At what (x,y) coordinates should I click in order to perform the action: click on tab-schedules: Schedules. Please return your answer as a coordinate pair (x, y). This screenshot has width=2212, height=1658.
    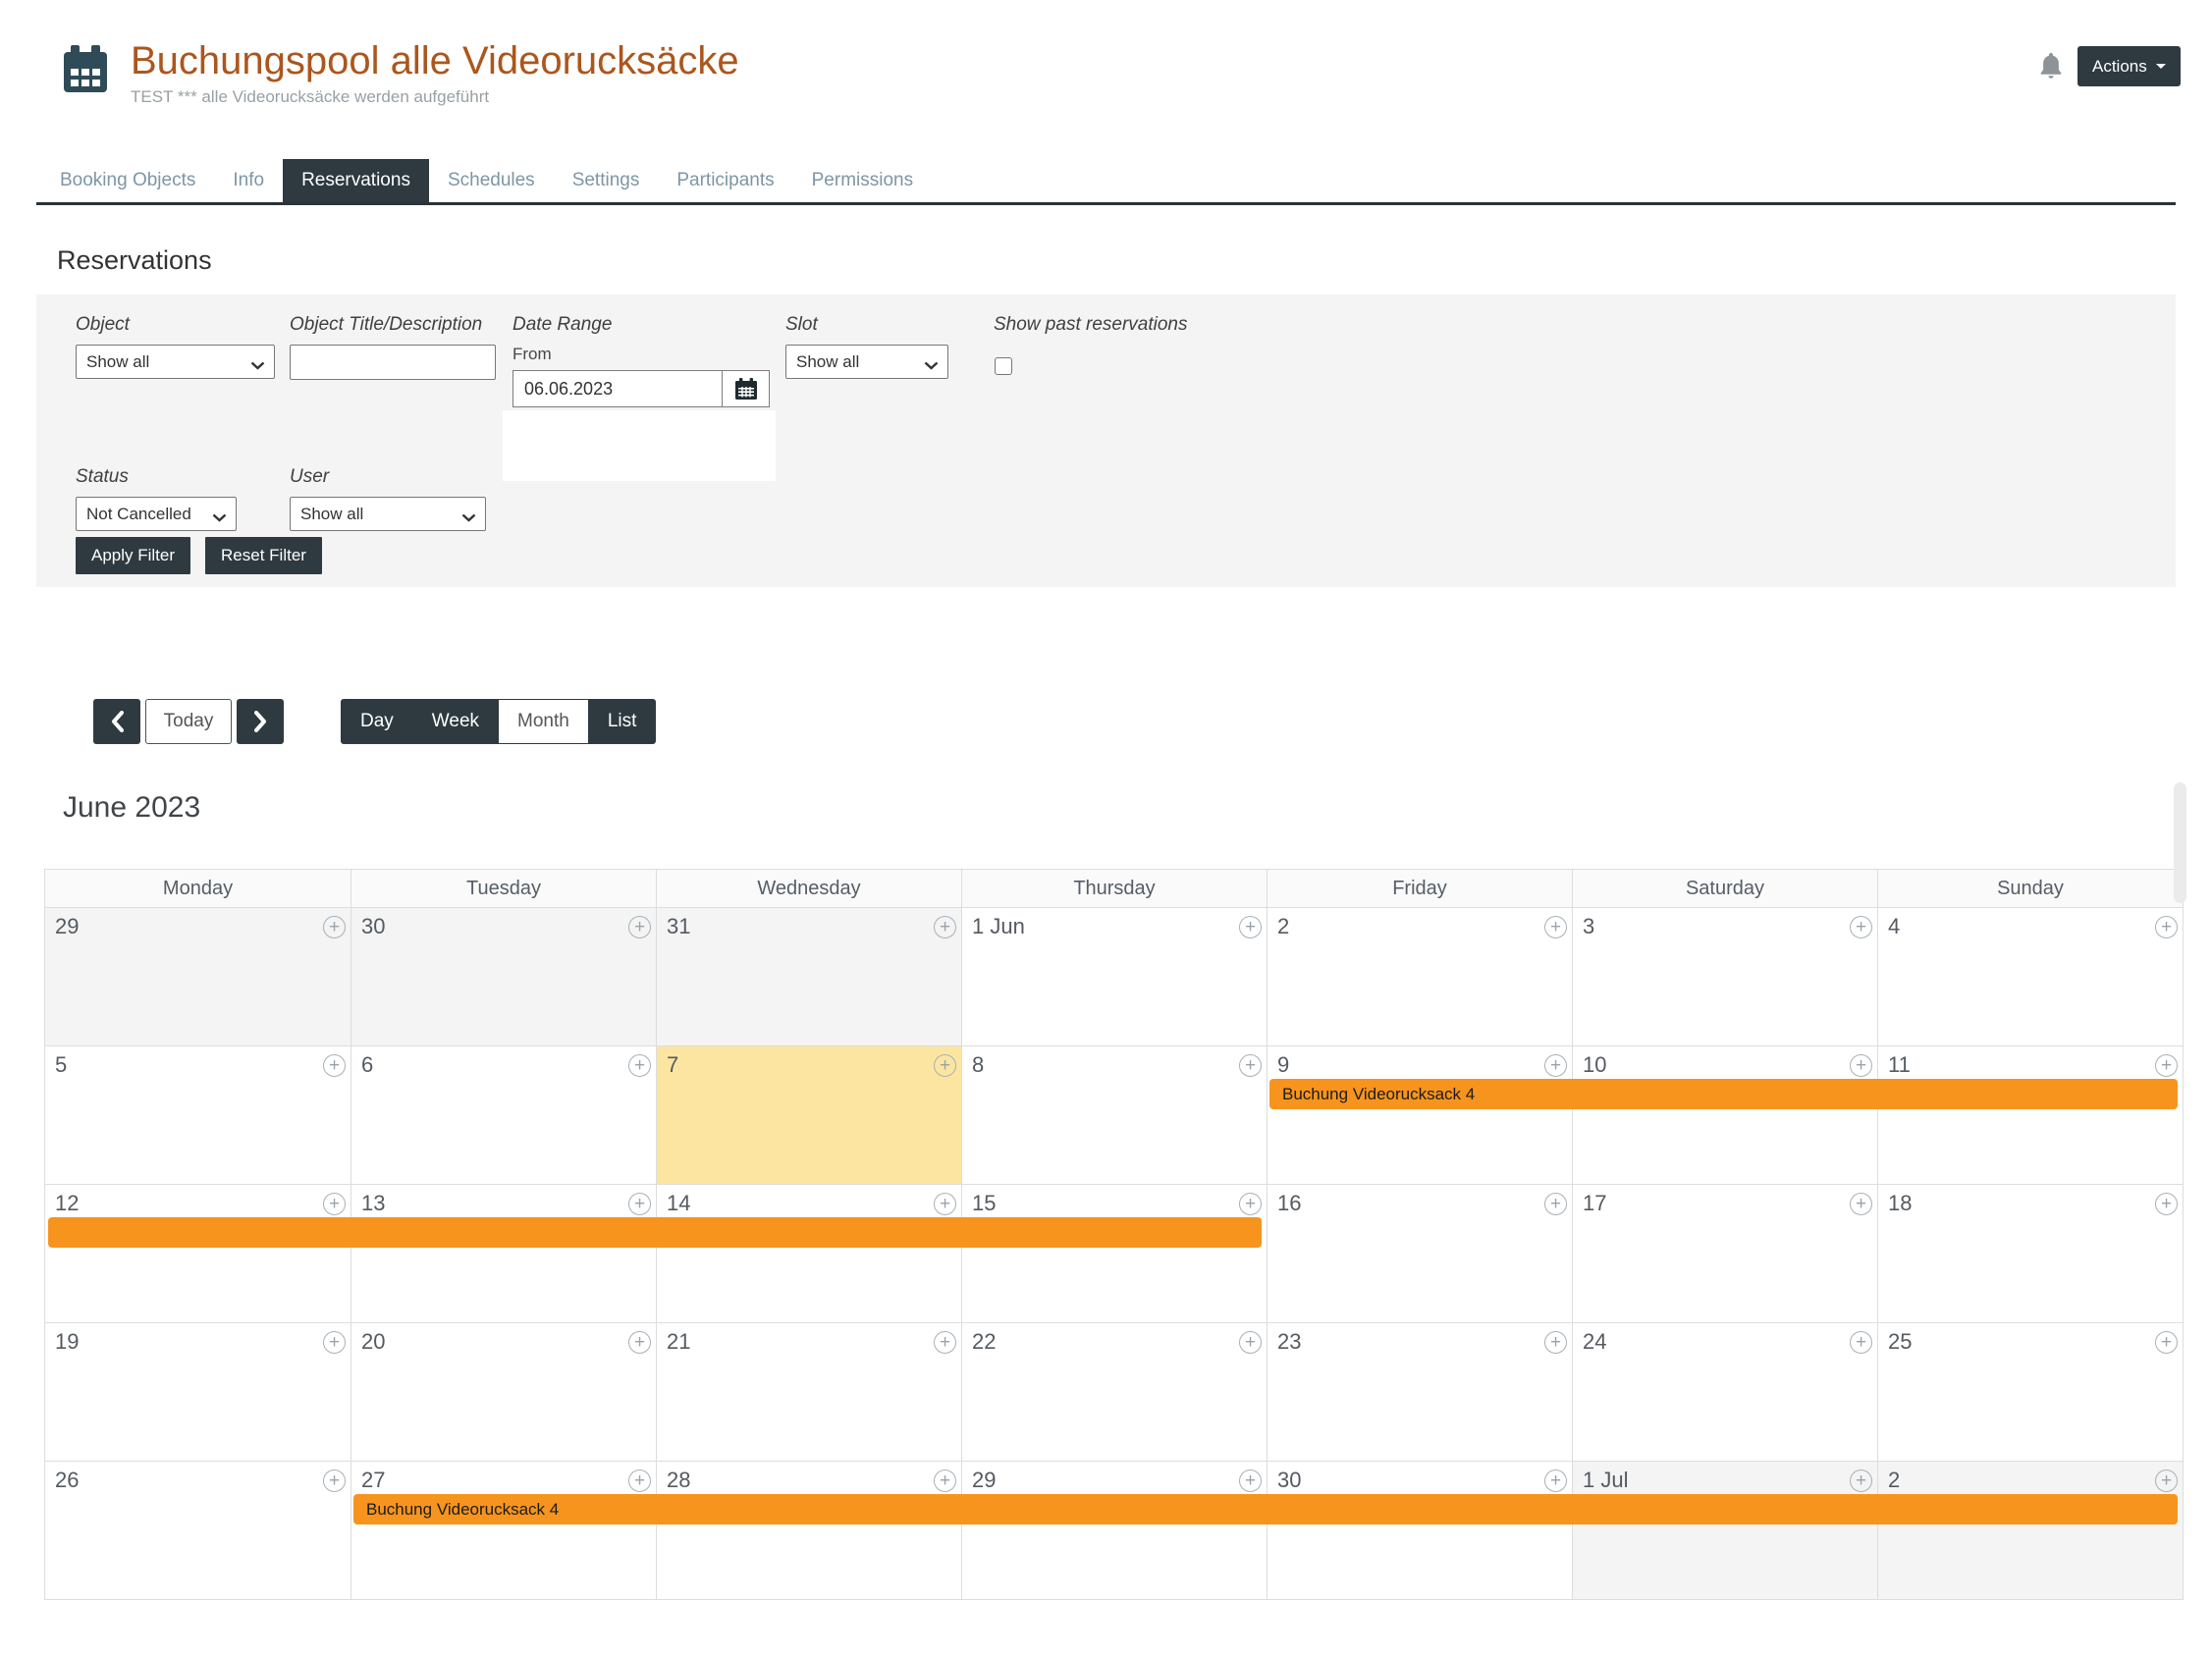
    Looking at the image, I should click on (491, 180).